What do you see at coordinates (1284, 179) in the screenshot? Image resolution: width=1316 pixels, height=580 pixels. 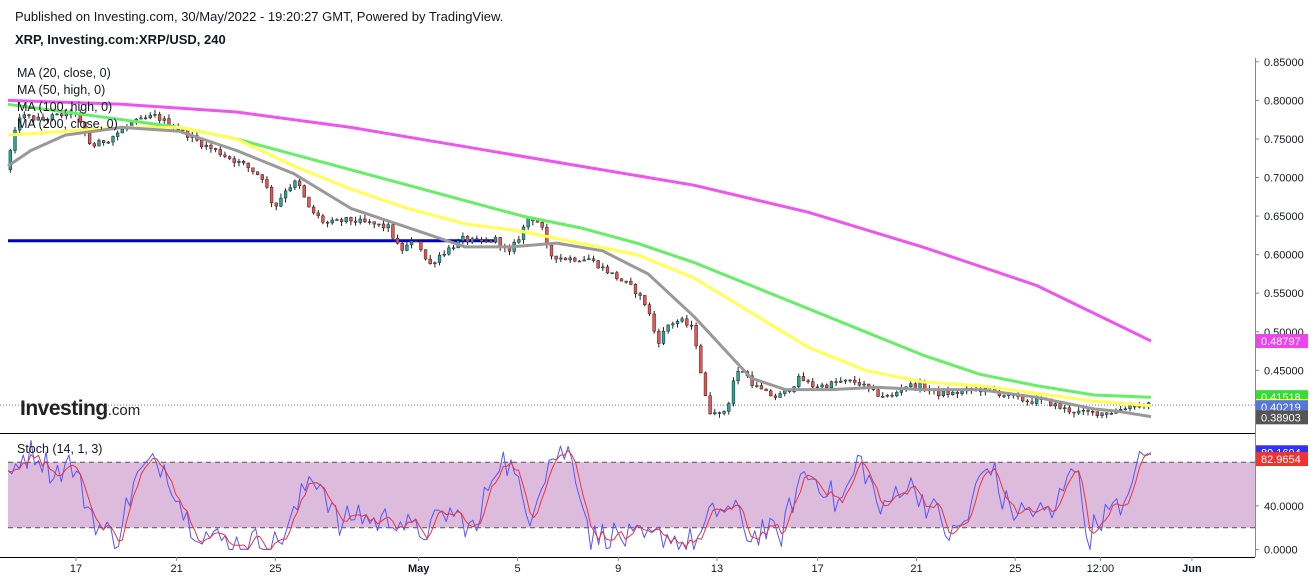 I see `y-tick-label: 0.70000` at bounding box center [1284, 179].